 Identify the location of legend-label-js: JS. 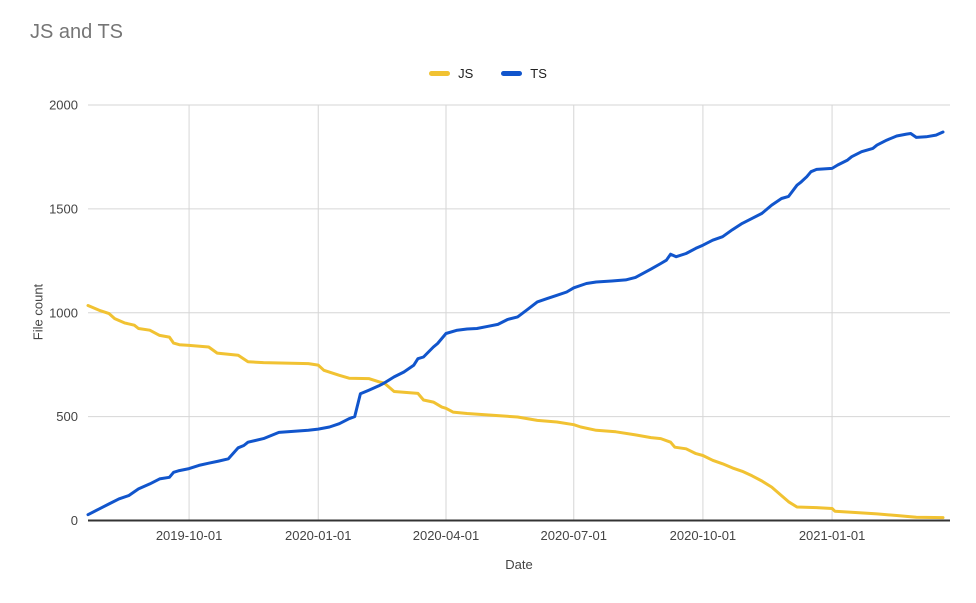
(466, 73).